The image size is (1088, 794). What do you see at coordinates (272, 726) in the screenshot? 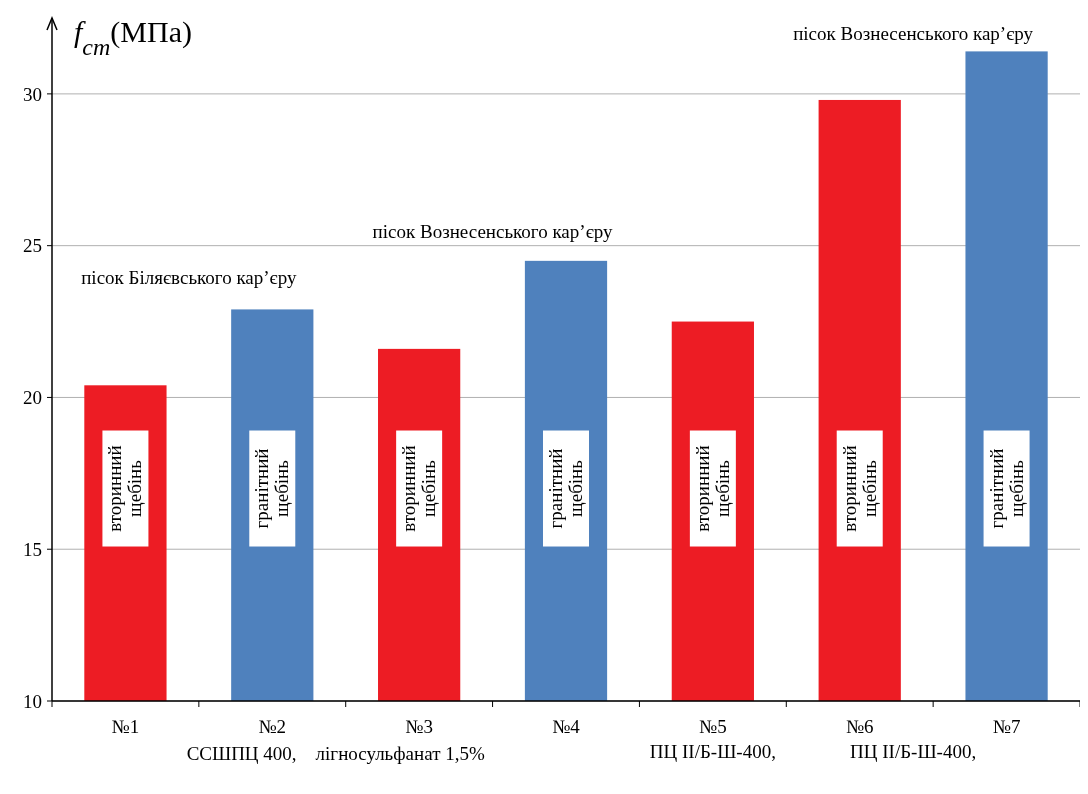
I see `x-tick-label: №2` at bounding box center [272, 726].